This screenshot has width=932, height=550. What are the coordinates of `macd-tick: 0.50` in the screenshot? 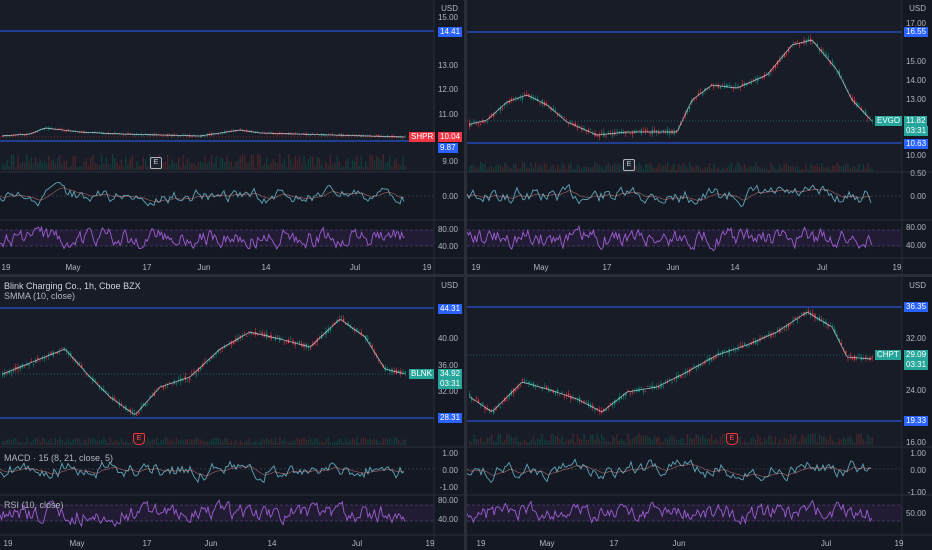 It's located at (918, 173).